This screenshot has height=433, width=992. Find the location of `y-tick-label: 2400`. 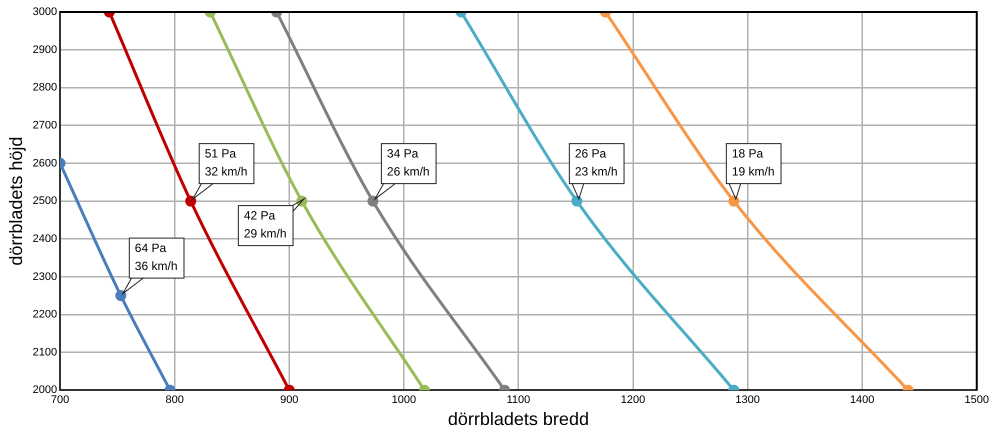

y-tick-label: 2400 is located at coordinates (45, 238).